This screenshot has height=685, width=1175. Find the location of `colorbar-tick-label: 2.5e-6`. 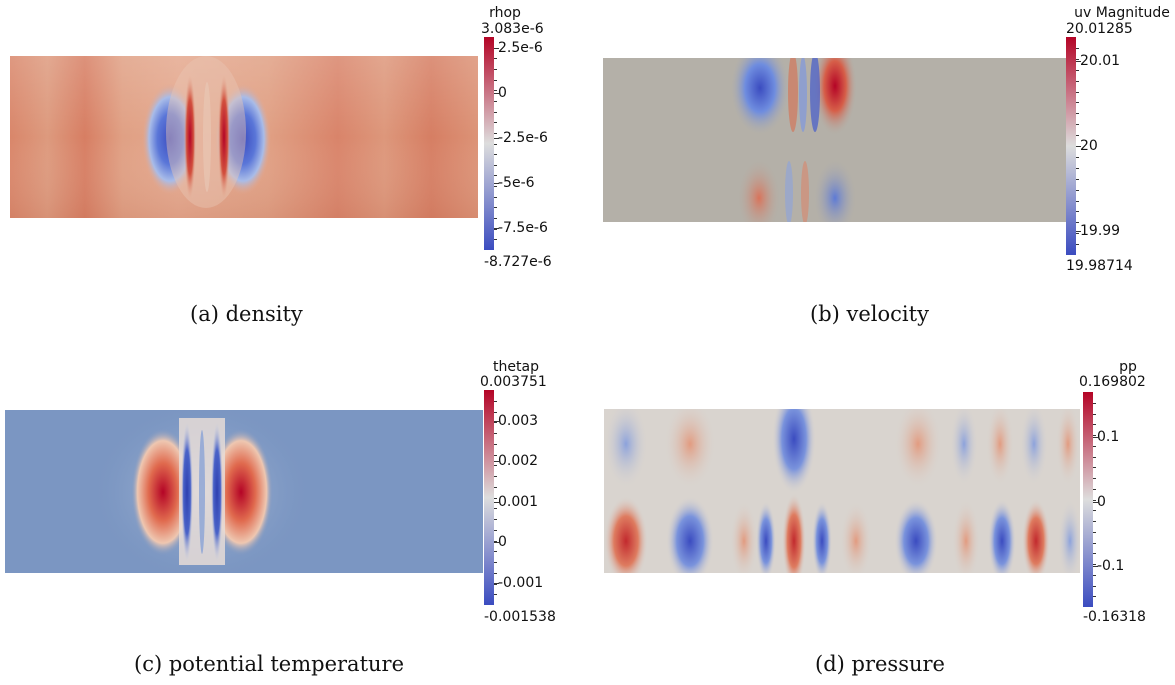

colorbar-tick-label: 2.5e-6 is located at coordinates (520, 47).